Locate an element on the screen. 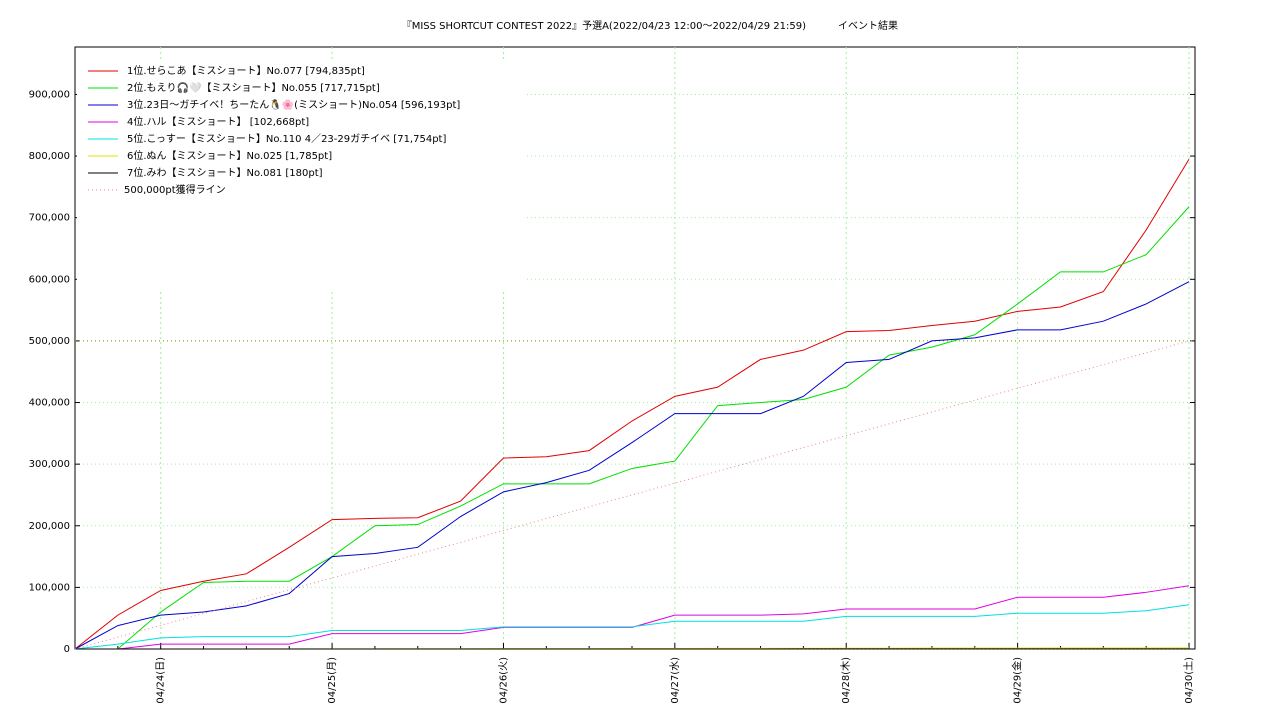  x-tick-label: 04/28(木) is located at coordinates (846, 680).